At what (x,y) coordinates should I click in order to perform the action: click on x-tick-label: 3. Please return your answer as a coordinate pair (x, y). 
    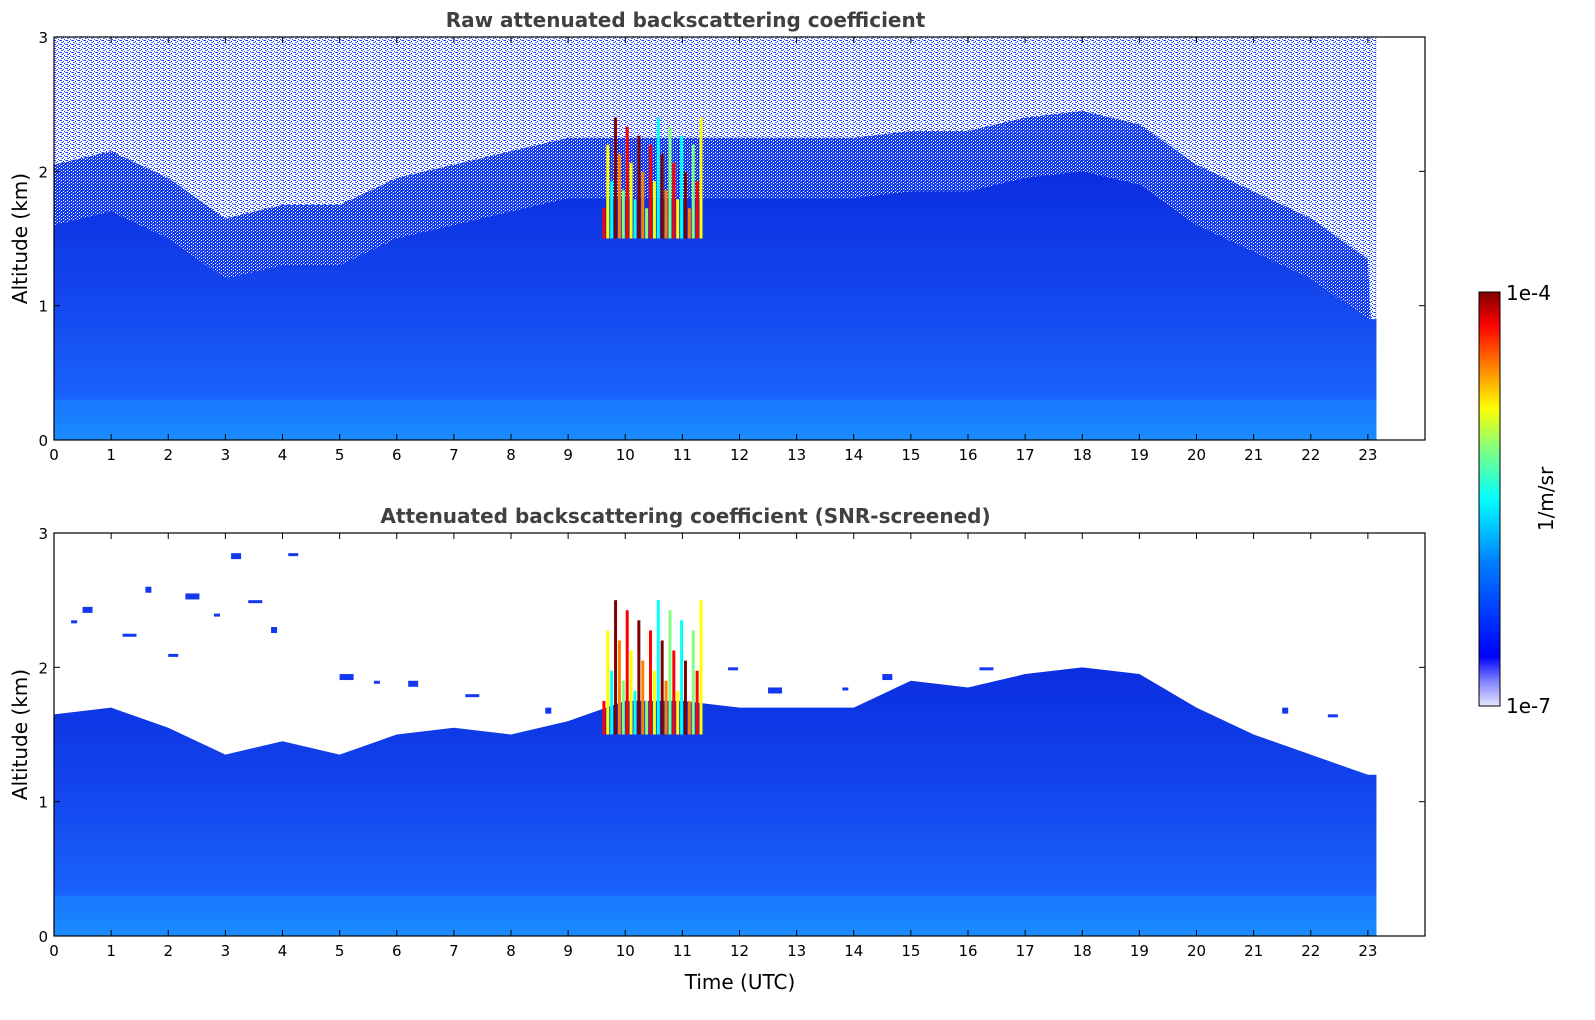
    Looking at the image, I should click on (226, 455).